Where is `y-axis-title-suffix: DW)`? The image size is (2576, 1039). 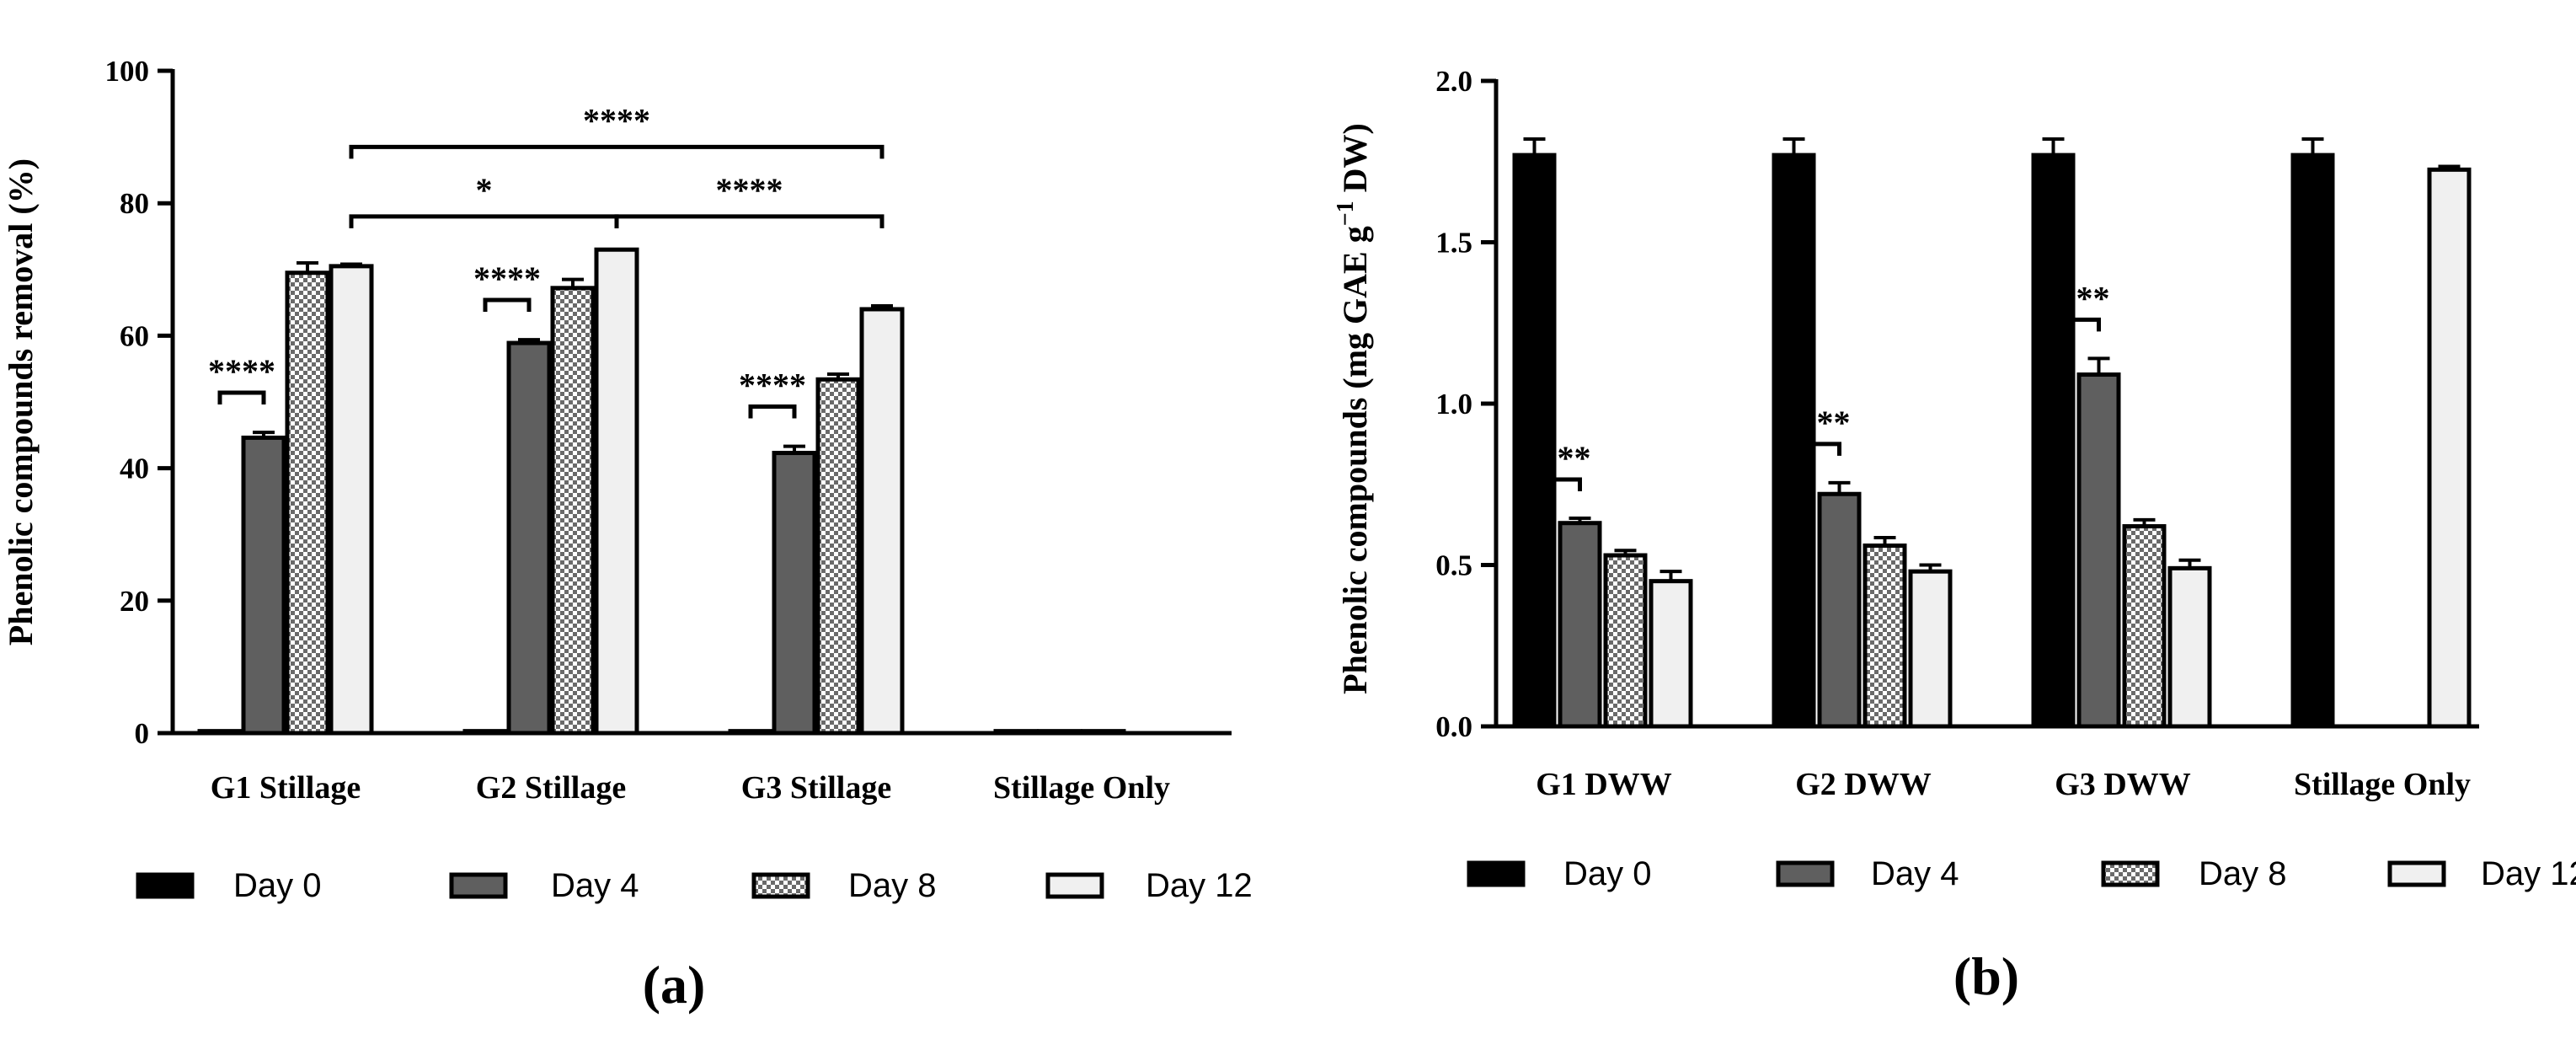
y-axis-title-suffix: DW) is located at coordinates (1355, 162).